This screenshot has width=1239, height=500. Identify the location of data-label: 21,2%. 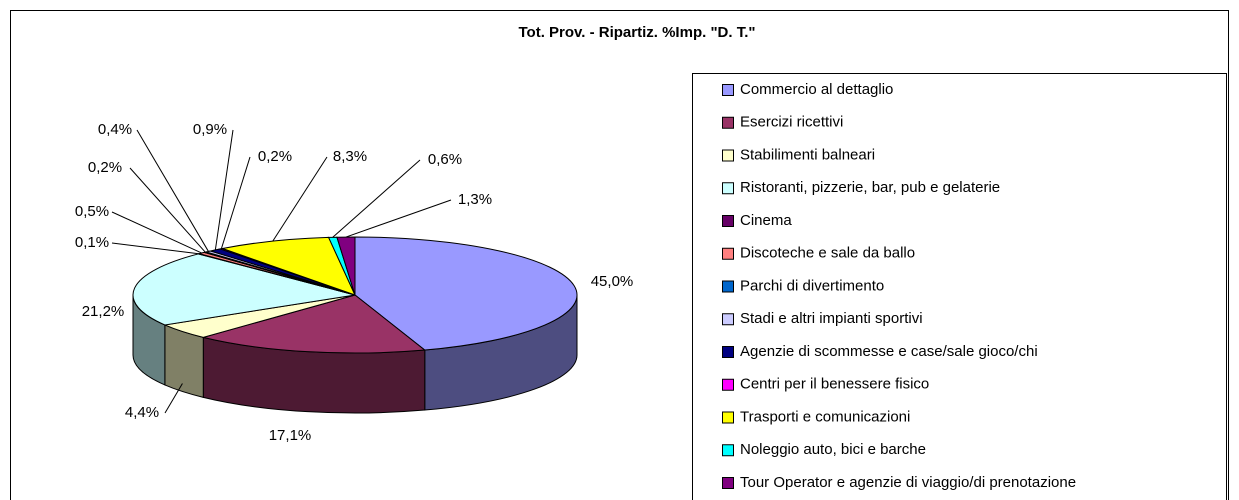
(103, 311).